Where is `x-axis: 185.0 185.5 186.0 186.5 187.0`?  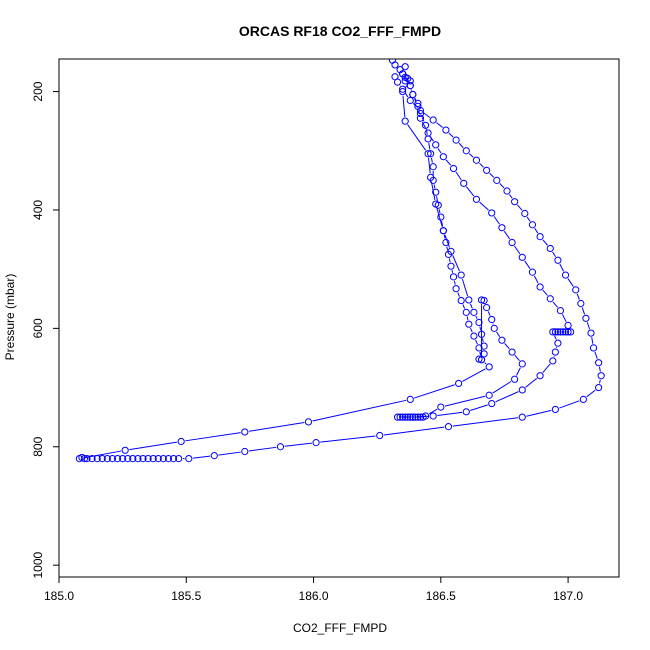 x-axis: 185.0 185.5 186.0 186.5 187.0 is located at coordinates (313, 590).